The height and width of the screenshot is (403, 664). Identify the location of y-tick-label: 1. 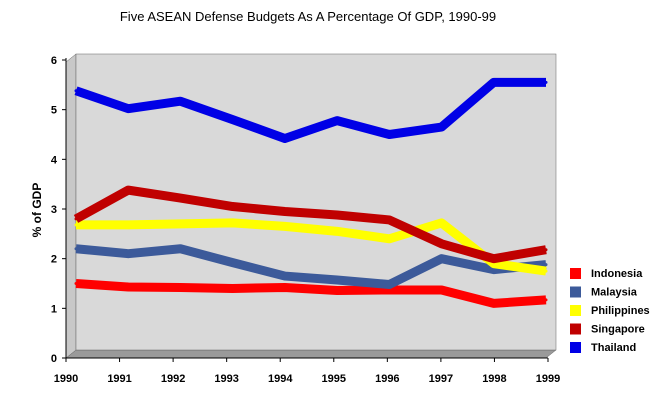
(54, 309).